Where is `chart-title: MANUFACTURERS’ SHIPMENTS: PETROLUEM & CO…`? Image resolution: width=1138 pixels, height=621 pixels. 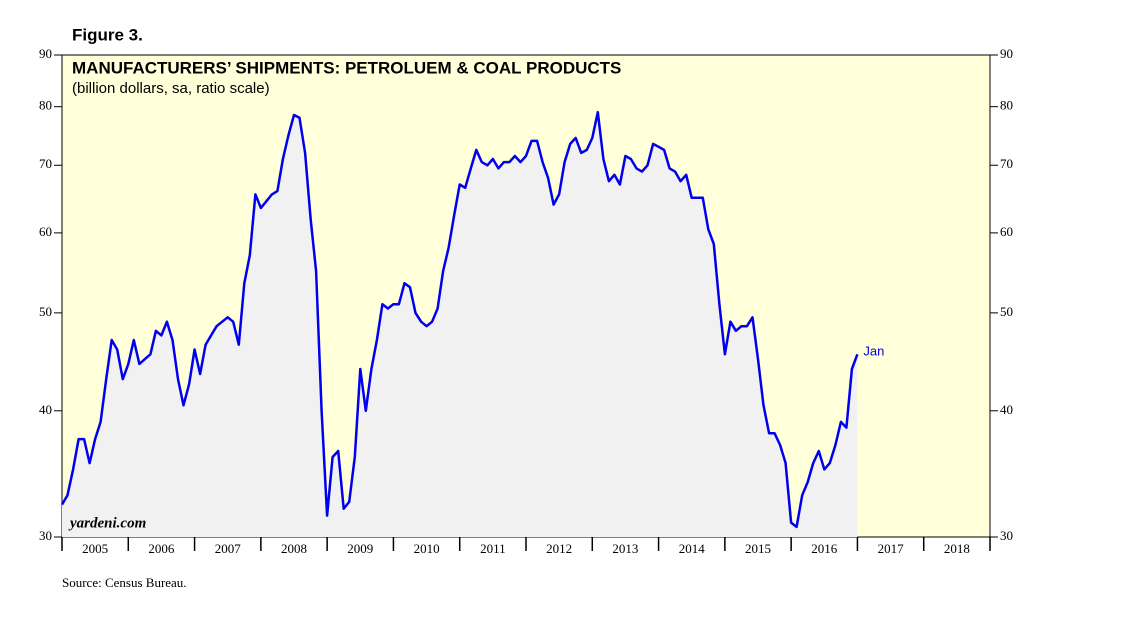 chart-title: MANUFACTURERS’ SHIPMENTS: PETROLUEM & CO… is located at coordinates (346, 67).